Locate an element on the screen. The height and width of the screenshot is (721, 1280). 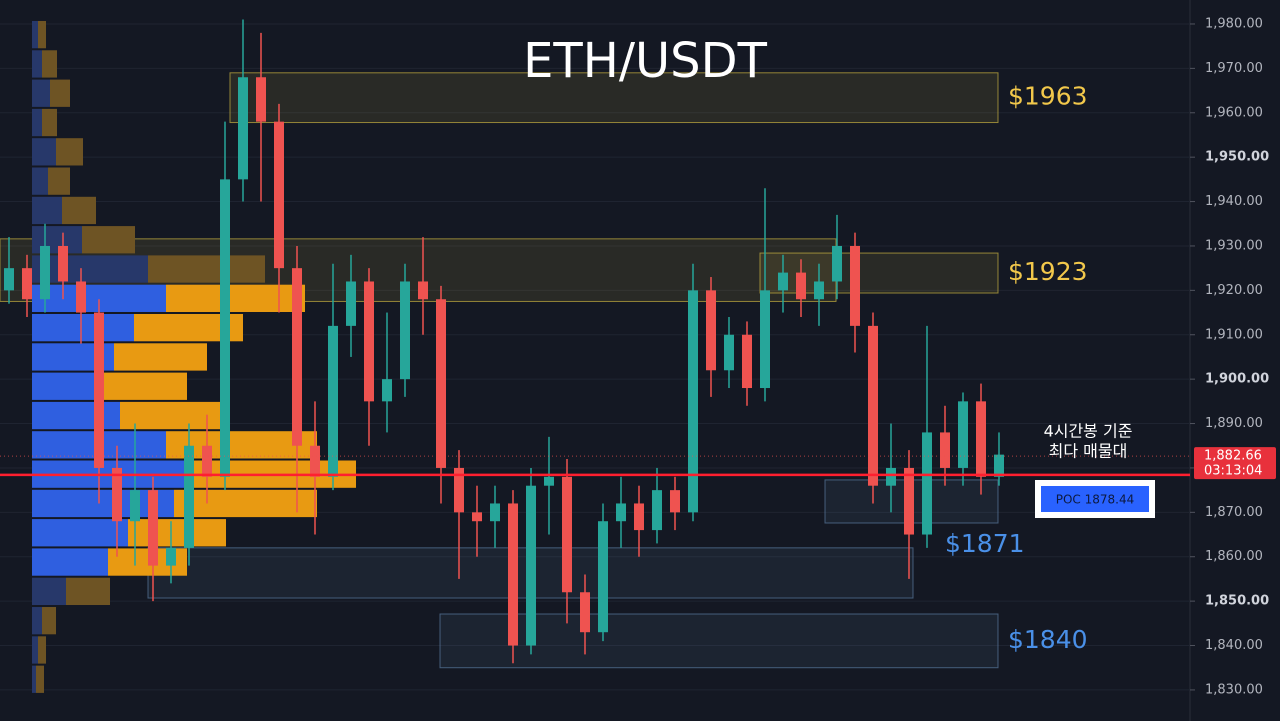
y-tick-label: 1,900.00 is located at coordinates (1237, 379).